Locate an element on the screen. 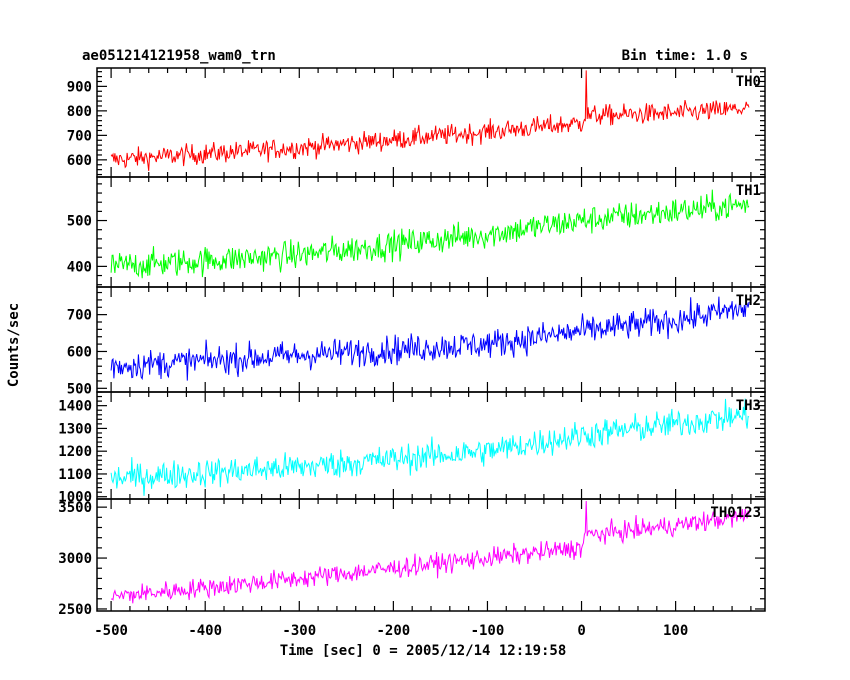 The image size is (850, 680). panel-label: TH0 is located at coordinates (748, 82).